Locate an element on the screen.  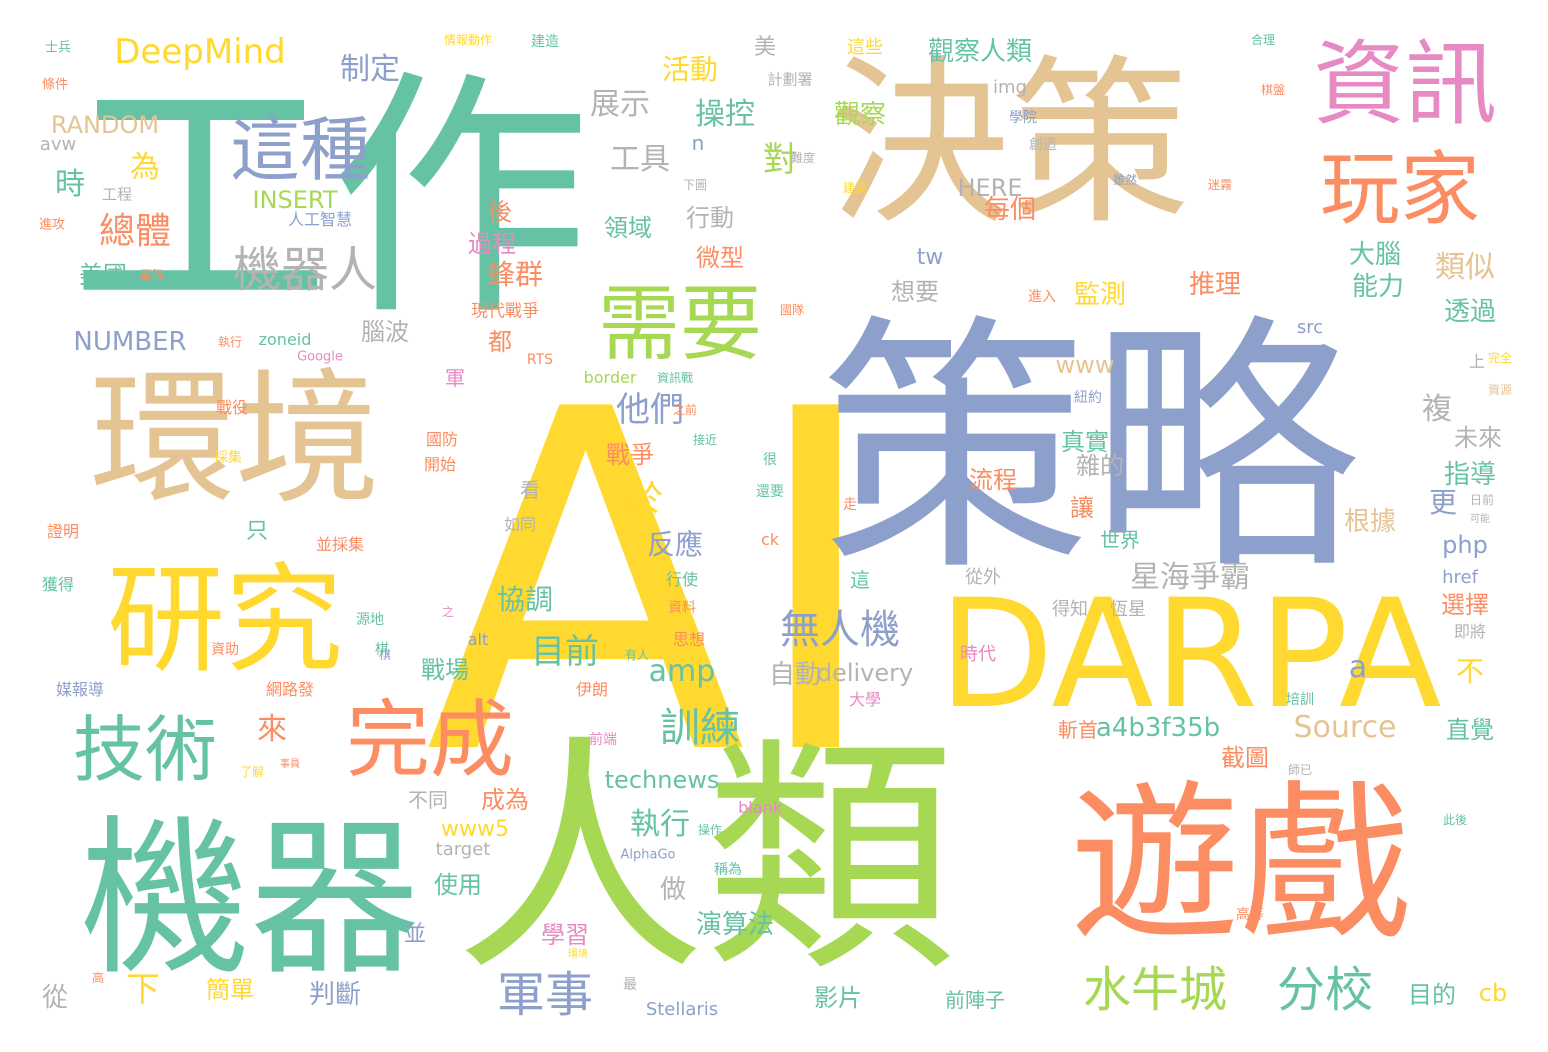
word-zou: 走 is located at coordinates (850, 505).